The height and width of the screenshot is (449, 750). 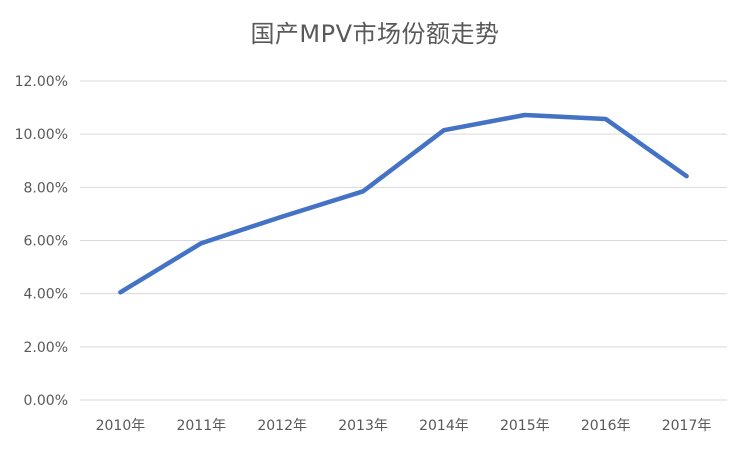 I want to click on x-tick-label: 2011年, so click(x=201, y=426).